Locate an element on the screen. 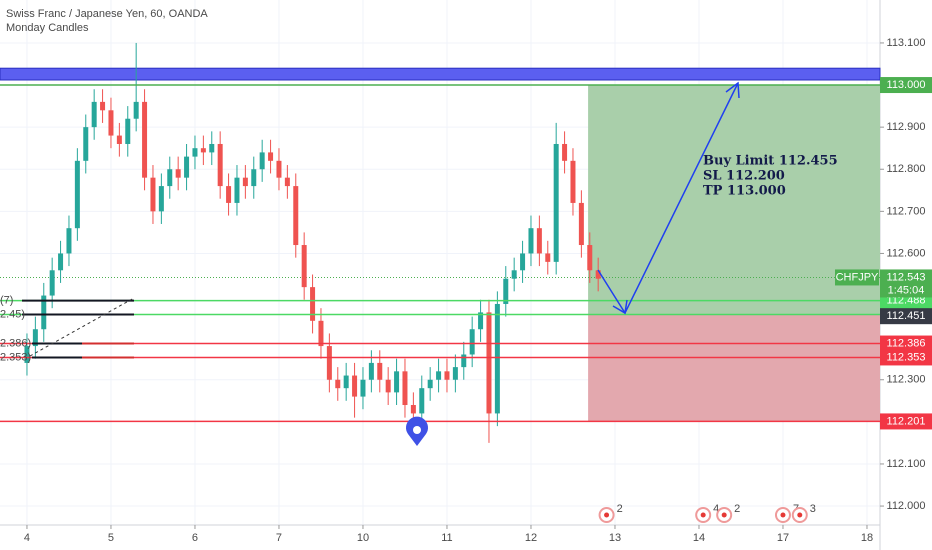 Image resolution: width=932 pixels, height=550 pixels. y-tick-label: 112.700 is located at coordinates (906, 211).